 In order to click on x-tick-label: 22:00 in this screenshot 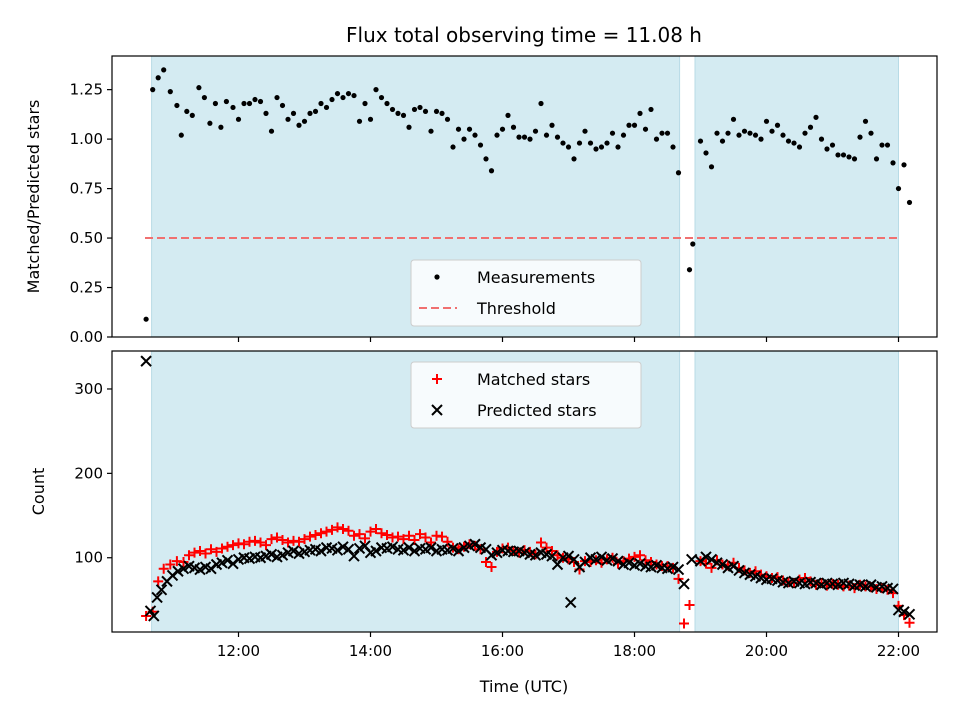, I will do `click(898, 651)`.